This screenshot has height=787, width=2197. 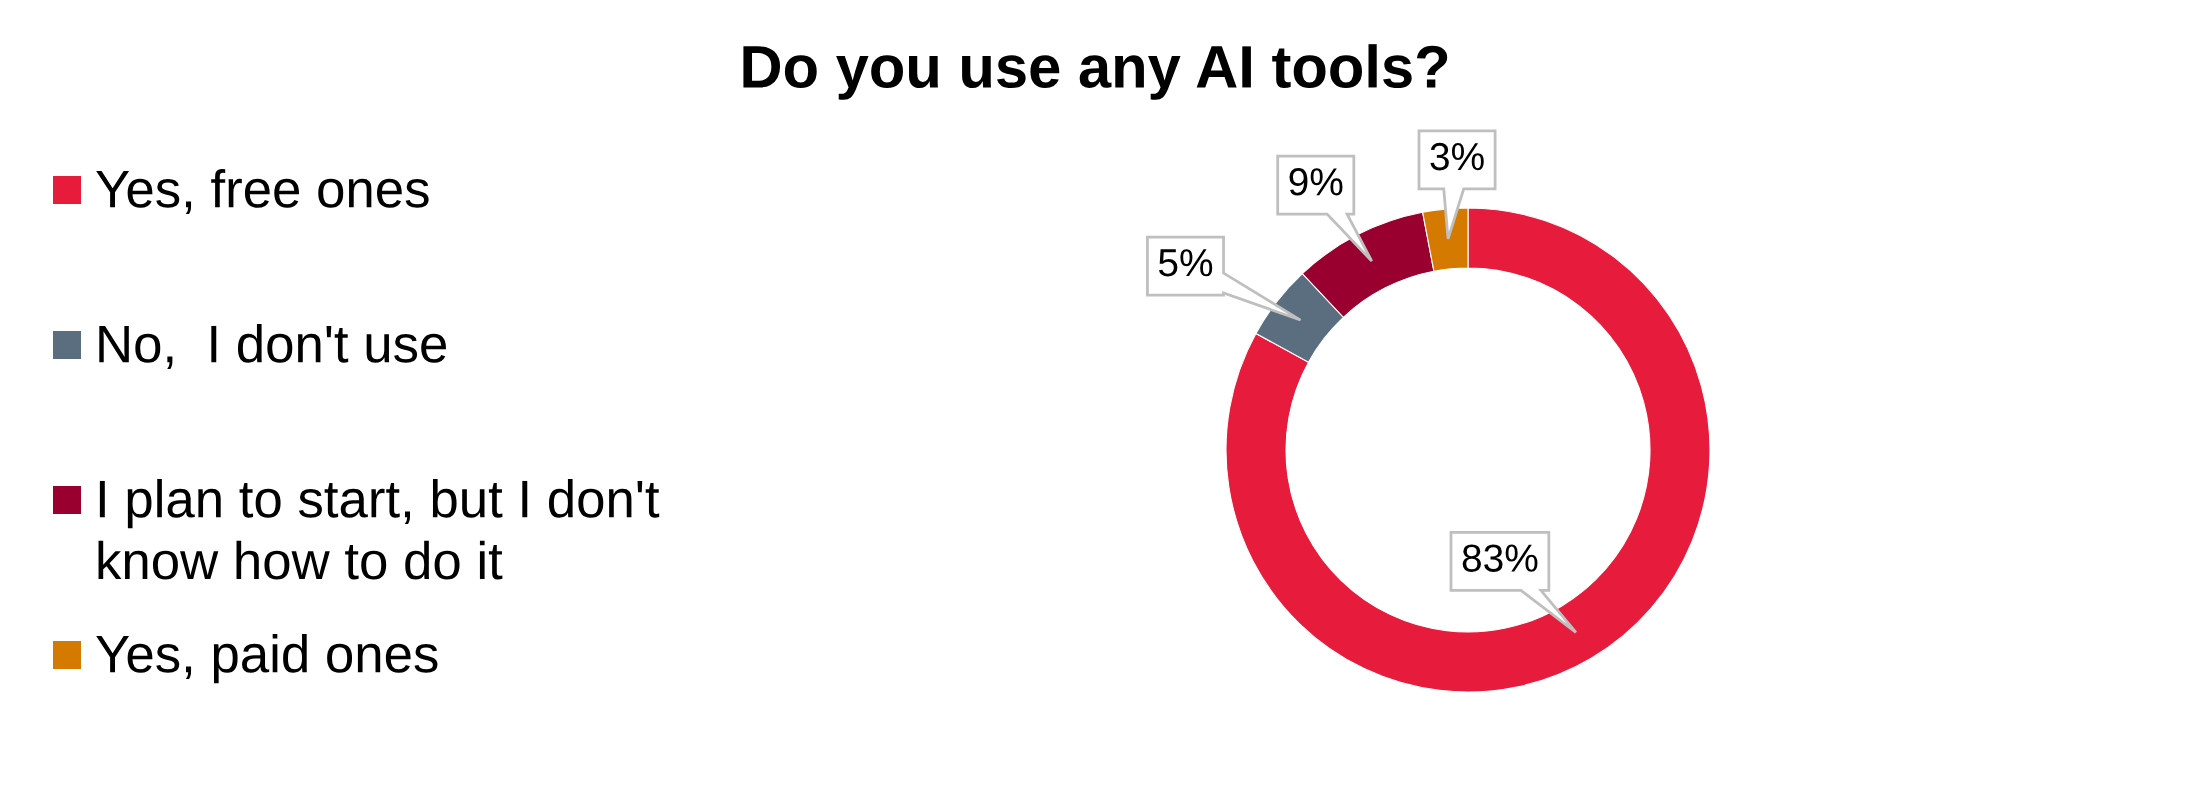 What do you see at coordinates (272, 346) in the screenshot?
I see `legend-label: No, I don't use` at bounding box center [272, 346].